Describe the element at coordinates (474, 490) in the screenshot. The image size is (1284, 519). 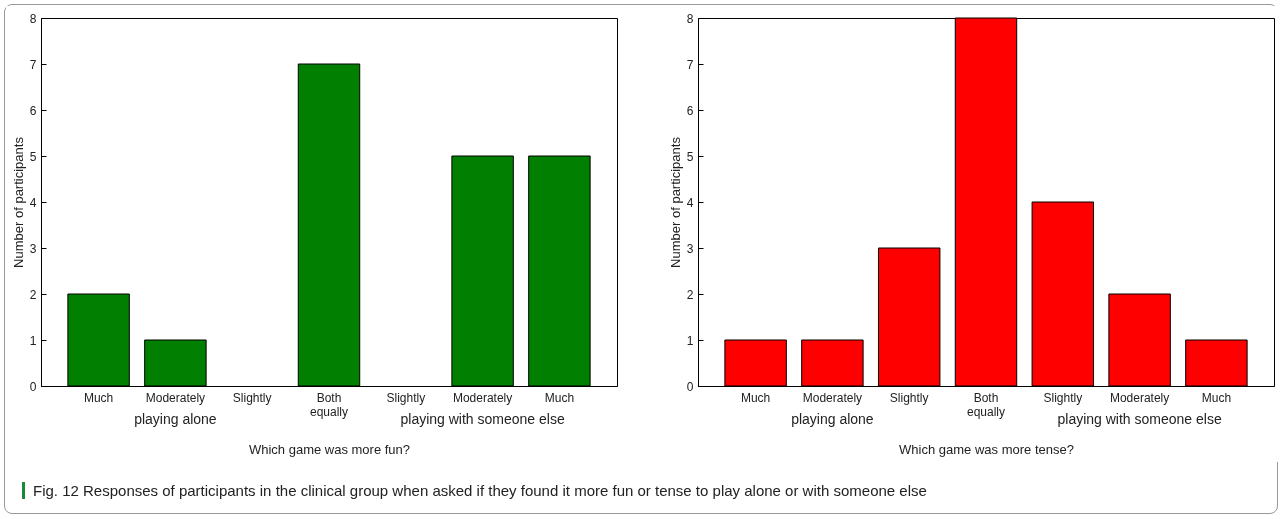
I see `caption: Fig. 12 Responses of participants in the clinical group when asked if they found it more fun or tense to play alone or with someone else` at that location.